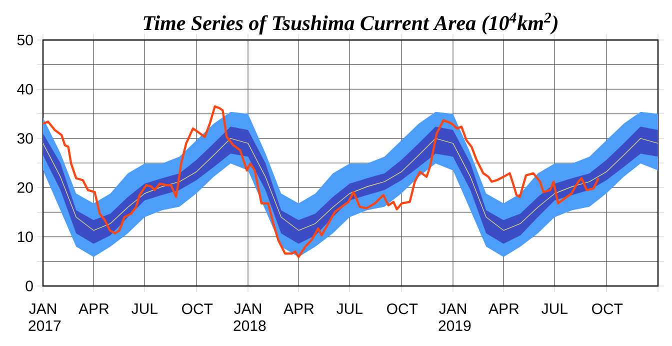  Describe the element at coordinates (25, 138) in the screenshot. I see `y-tick-label: 30` at that location.